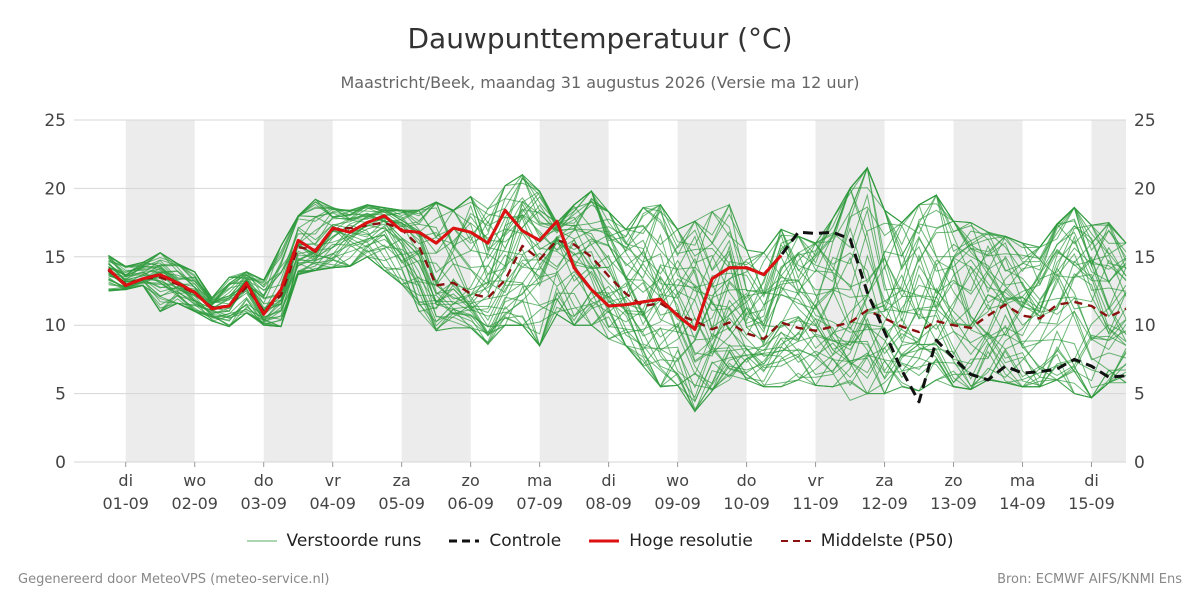 This screenshot has width=1200, height=600. What do you see at coordinates (445, 269) in the screenshot?
I see `series-line-hoge-resolutie` at bounding box center [445, 269].